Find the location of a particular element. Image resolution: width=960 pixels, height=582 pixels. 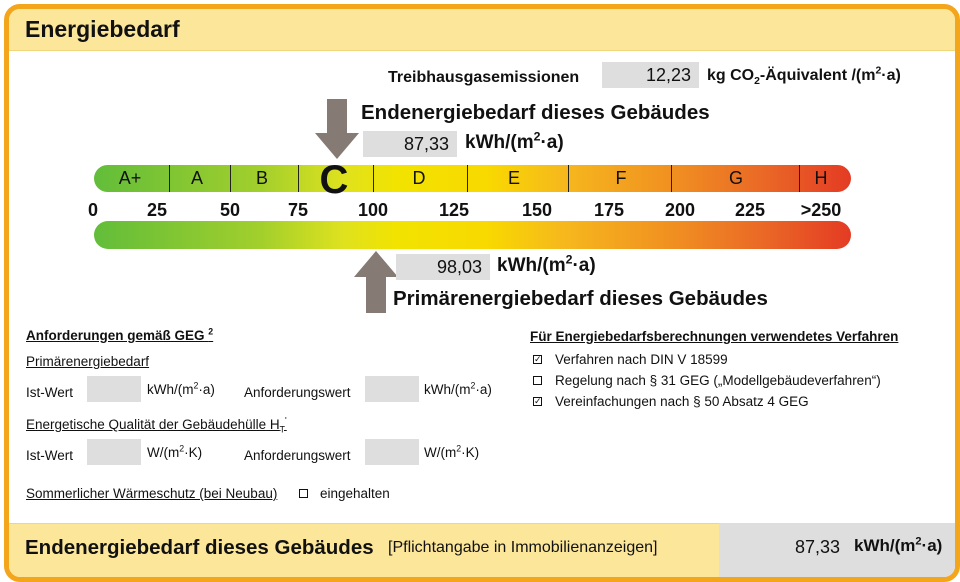

summer-protection-check-label: eingehalten is located at coordinates (355, 493).